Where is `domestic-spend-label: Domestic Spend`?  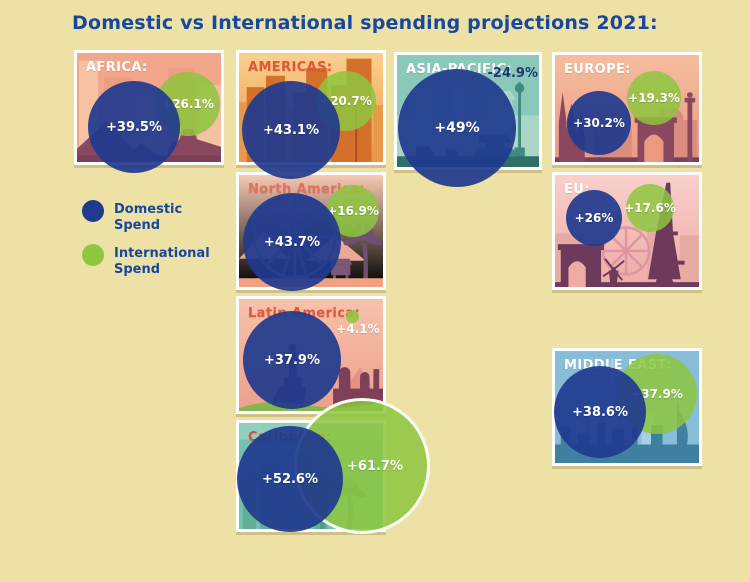
domestic-spend-label: Domestic Spend is located at coordinates (148, 218).